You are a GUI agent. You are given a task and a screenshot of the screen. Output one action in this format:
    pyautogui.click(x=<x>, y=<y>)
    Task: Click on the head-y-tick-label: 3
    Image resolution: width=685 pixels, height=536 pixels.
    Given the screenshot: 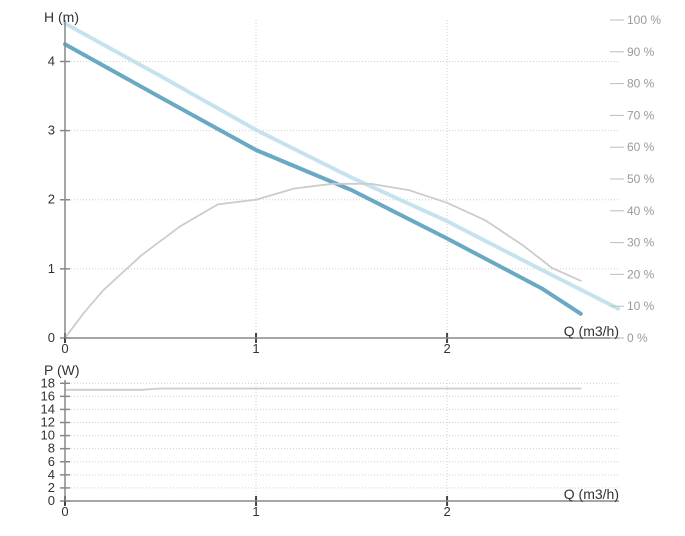 What is the action you would take?
    pyautogui.click(x=51, y=130)
    